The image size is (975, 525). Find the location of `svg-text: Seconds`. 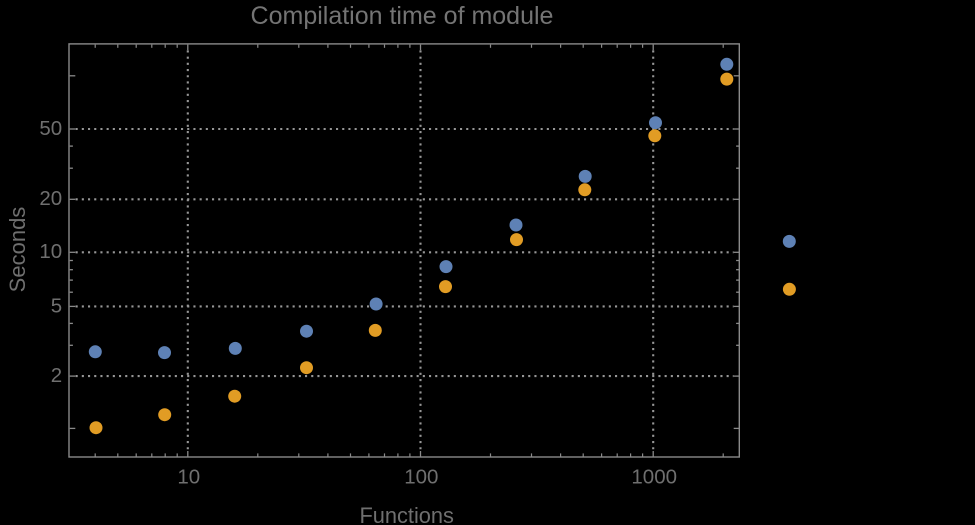

svg-text: Seconds is located at coordinates (17, 250).